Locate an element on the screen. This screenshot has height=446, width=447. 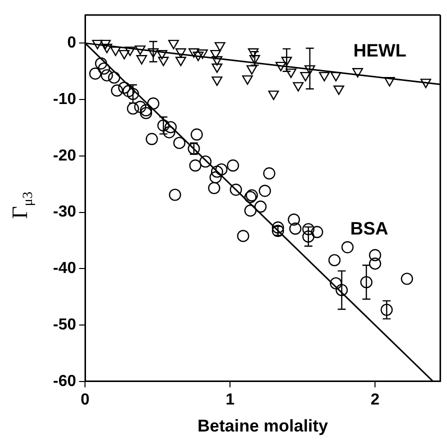
y-tick-label: -40 is located at coordinates (64, 269).